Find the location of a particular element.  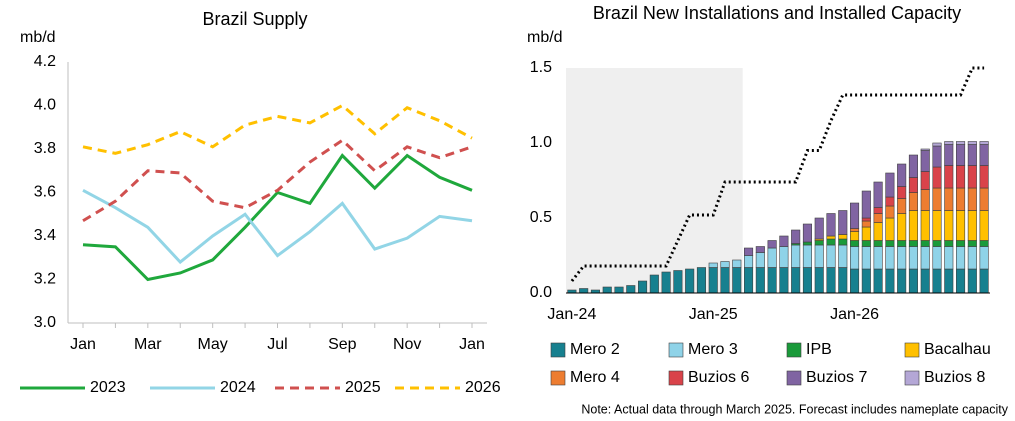

legend-label: Mero 4 is located at coordinates (595, 377).